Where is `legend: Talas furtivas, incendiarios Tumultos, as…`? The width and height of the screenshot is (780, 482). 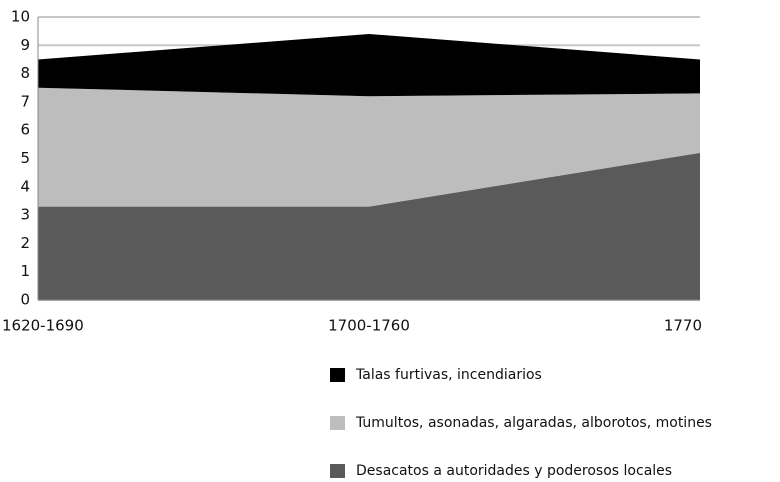 legend: Talas furtivas, incendiarios Tumultos, as… is located at coordinates (521, 423).